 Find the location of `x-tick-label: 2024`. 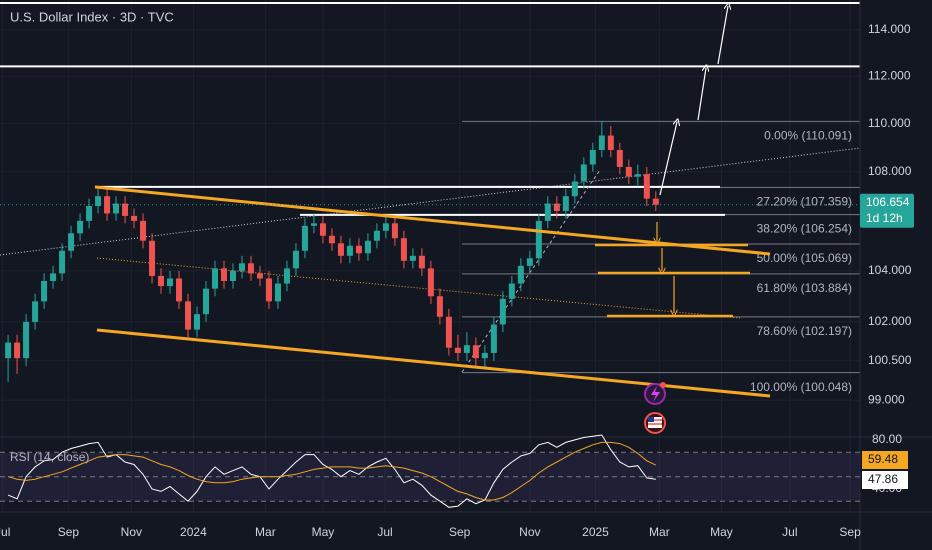

x-tick-label: 2024 is located at coordinates (193, 532).